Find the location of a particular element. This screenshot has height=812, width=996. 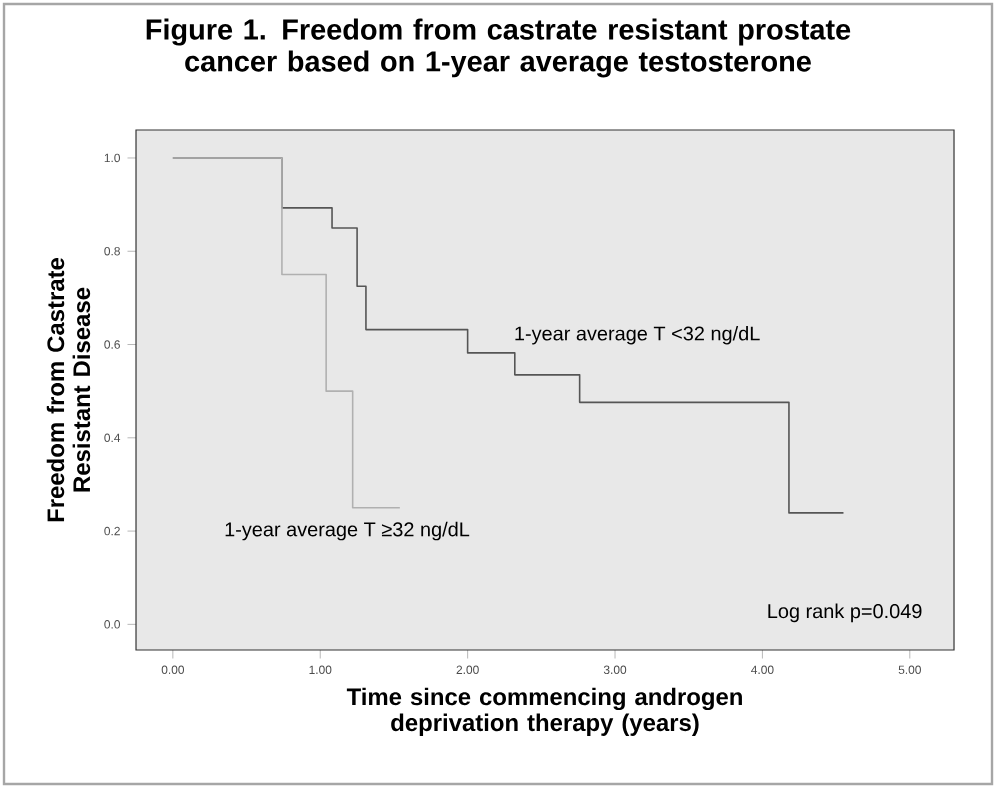

series-label: 1-year average T ≥32 ng/dL is located at coordinates (347, 531).